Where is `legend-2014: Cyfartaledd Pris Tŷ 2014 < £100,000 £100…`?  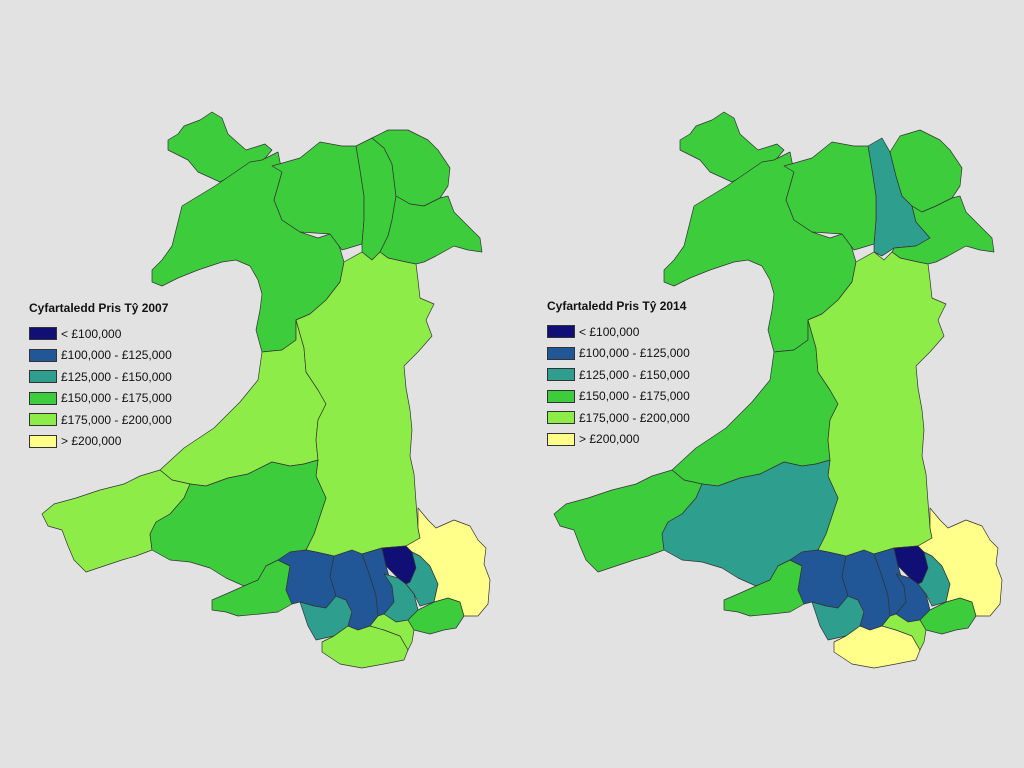
legend-2014: Cyfartaledd Pris Tŷ 2014 < £100,000 £100… is located at coordinates (618, 374).